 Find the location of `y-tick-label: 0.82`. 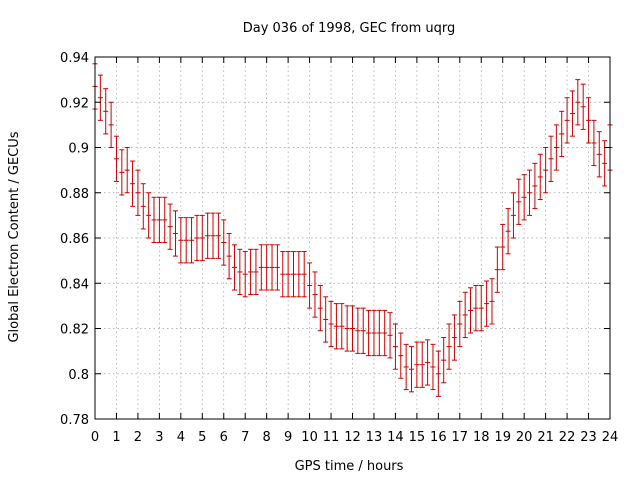

y-tick-label: 0.82 is located at coordinates (74, 330).